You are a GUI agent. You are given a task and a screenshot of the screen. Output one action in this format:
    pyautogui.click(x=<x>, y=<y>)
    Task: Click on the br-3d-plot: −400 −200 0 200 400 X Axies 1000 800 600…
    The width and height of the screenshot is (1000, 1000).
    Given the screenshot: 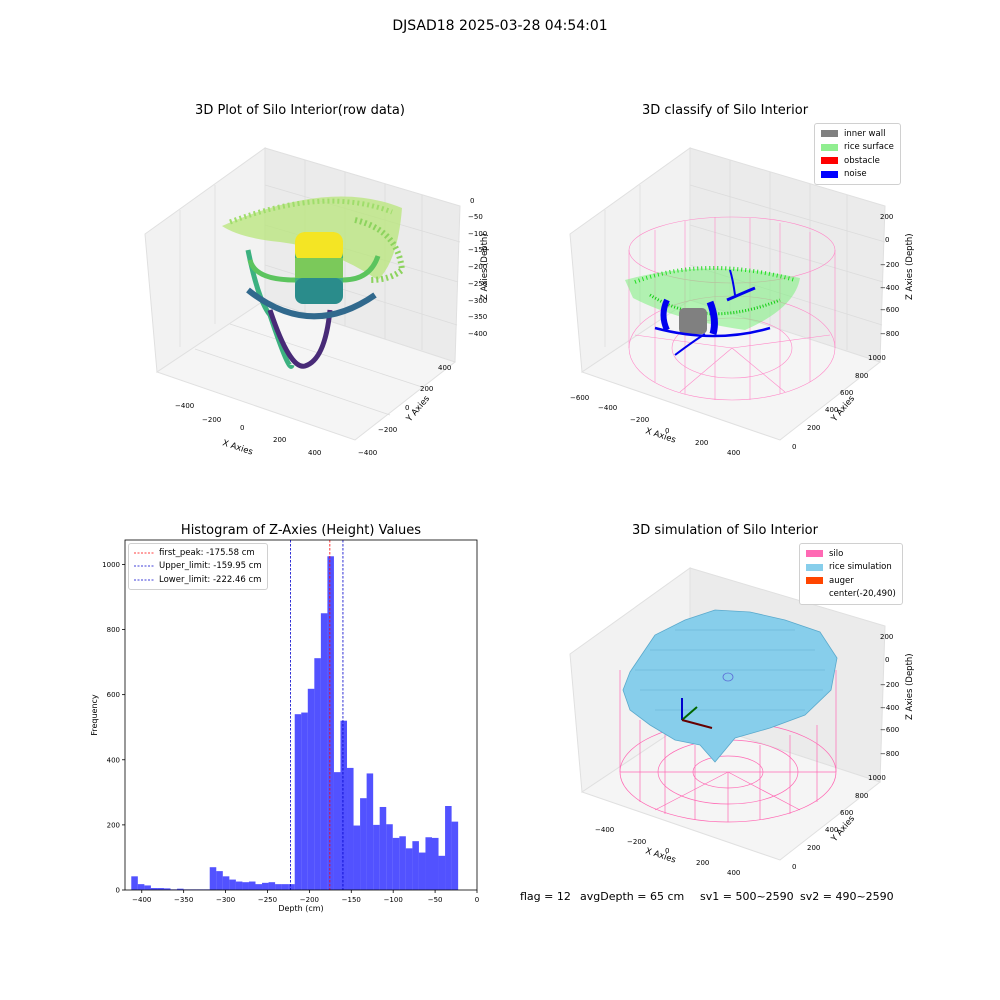 What is the action you would take?
    pyautogui.click(x=742, y=722)
    